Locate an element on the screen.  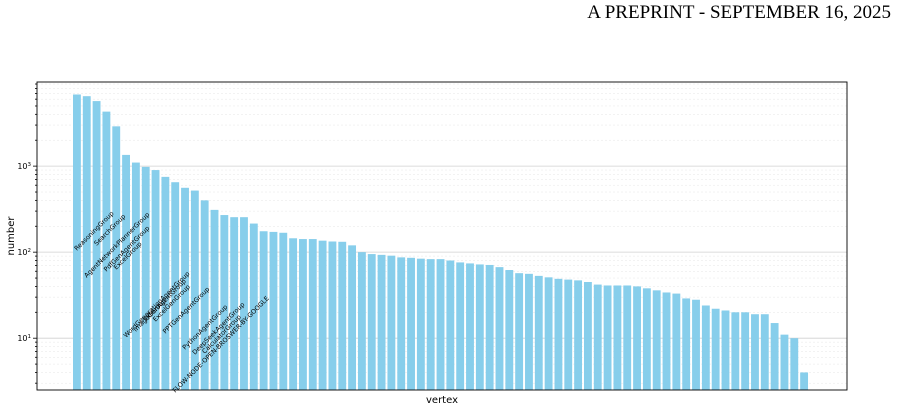
y-tick-label: 102 is located at coordinates (24, 252).